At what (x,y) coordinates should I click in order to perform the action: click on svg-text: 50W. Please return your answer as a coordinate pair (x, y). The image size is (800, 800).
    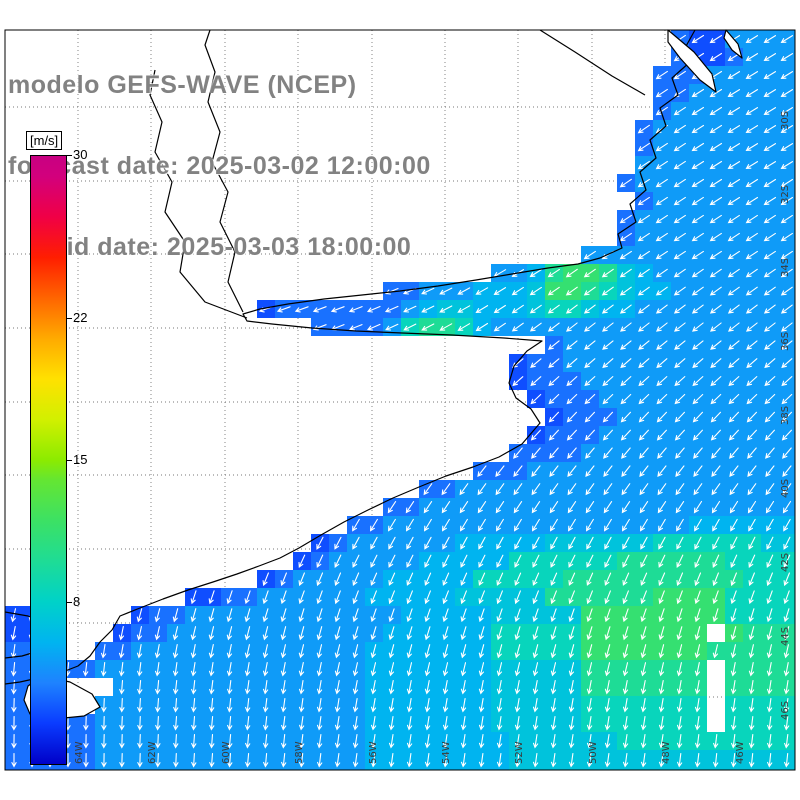
    Looking at the image, I should click on (593, 752).